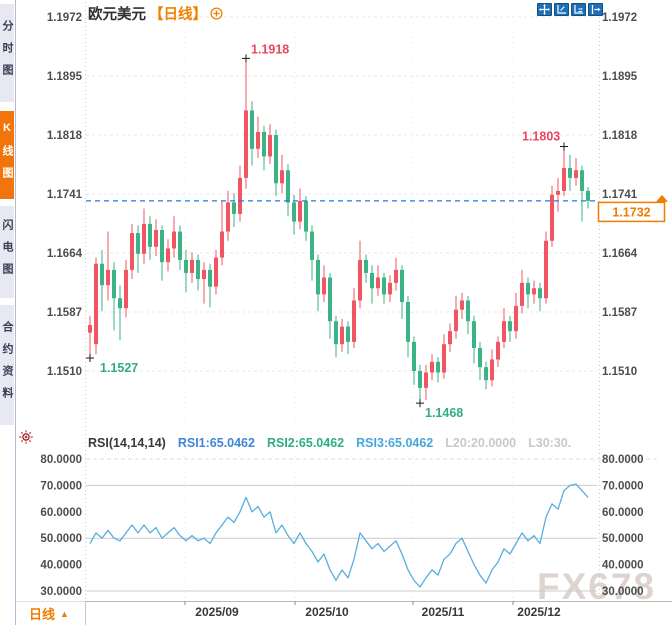  I want to click on triangle-up-icon: ▲, so click(64, 613).